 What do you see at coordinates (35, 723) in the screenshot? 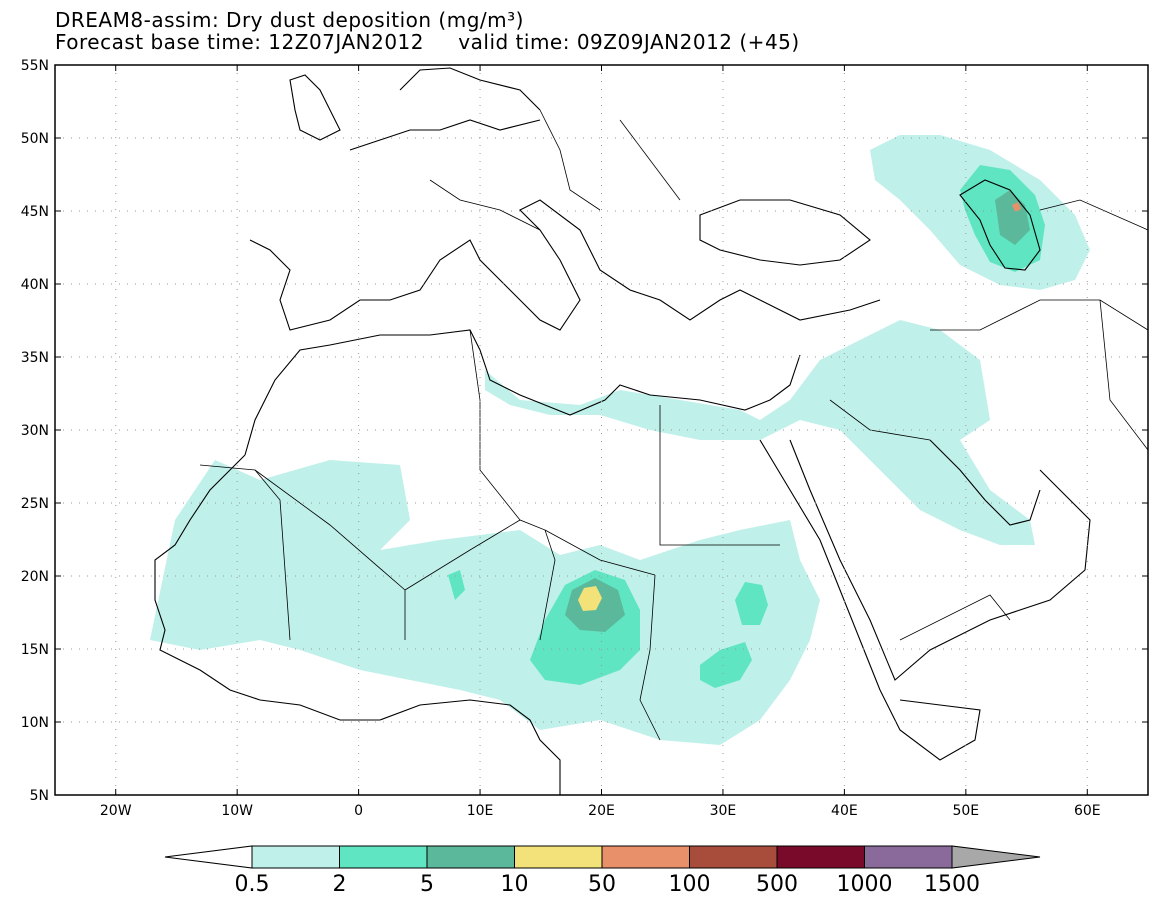
I see `lat-tick-label: 10N` at bounding box center [35, 723].